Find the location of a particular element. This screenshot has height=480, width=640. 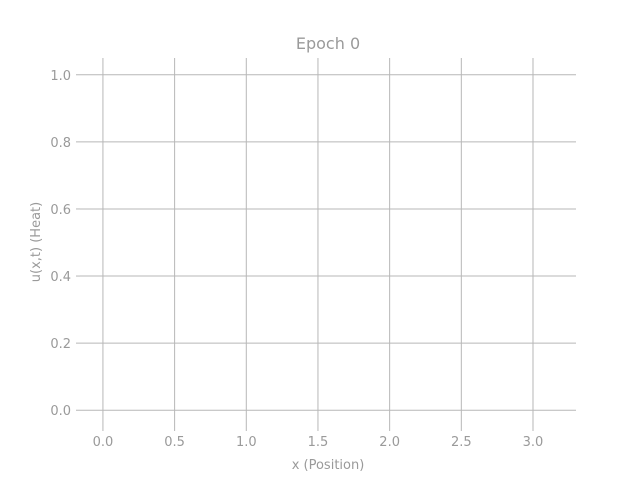

x-axis: 0.0 0.5 1.0 1.5 2.0 2.5 3.0 is located at coordinates (318, 438).